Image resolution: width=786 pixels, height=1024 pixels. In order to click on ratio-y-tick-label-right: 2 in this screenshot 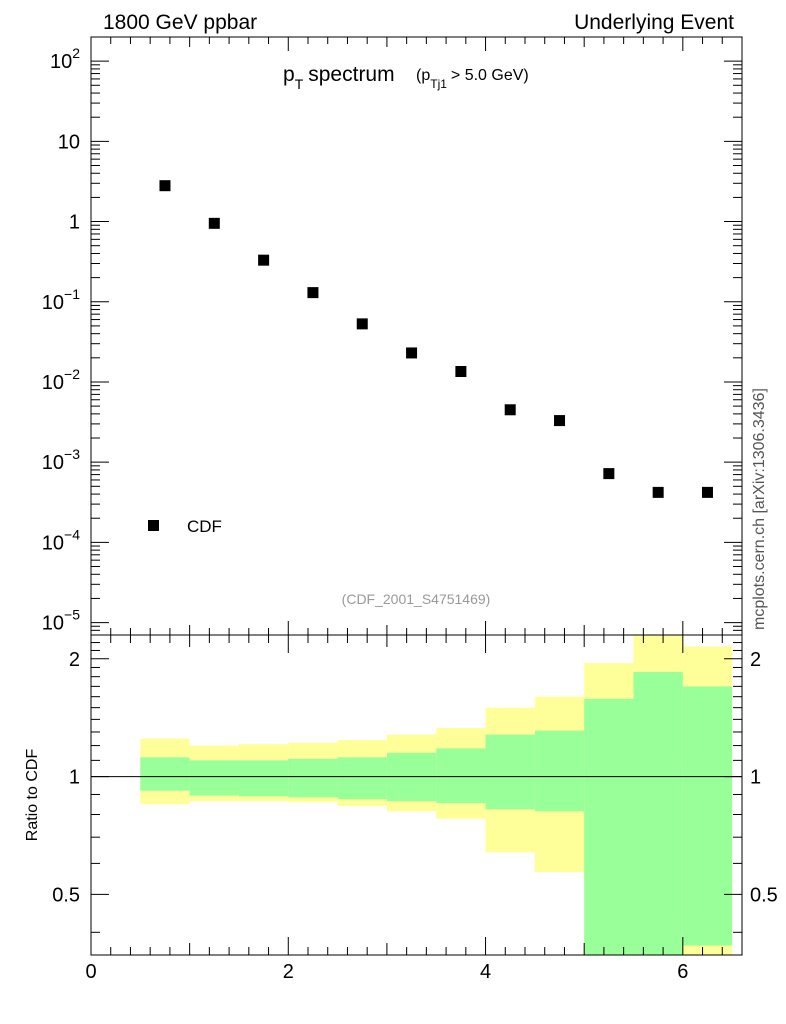, I will do `click(755, 660)`.